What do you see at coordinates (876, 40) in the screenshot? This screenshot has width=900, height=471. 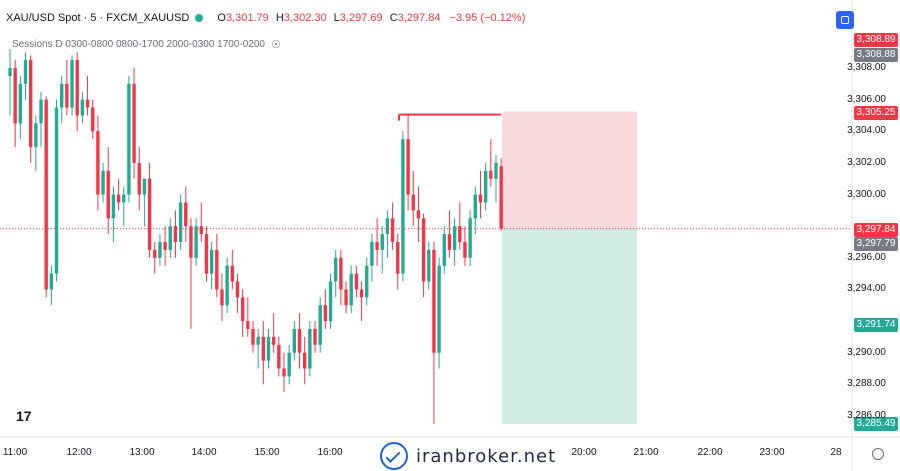 I see `price-tag: 3,308.89` at bounding box center [876, 40].